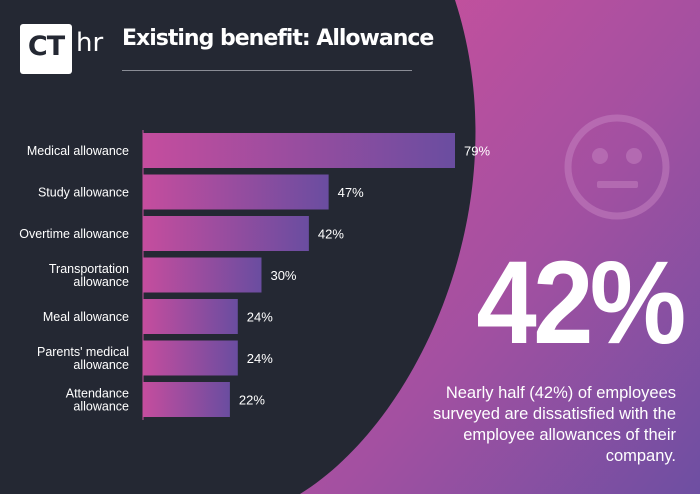  Describe the element at coordinates (331, 234) in the screenshot. I see `bar-value-label: 42%` at that location.